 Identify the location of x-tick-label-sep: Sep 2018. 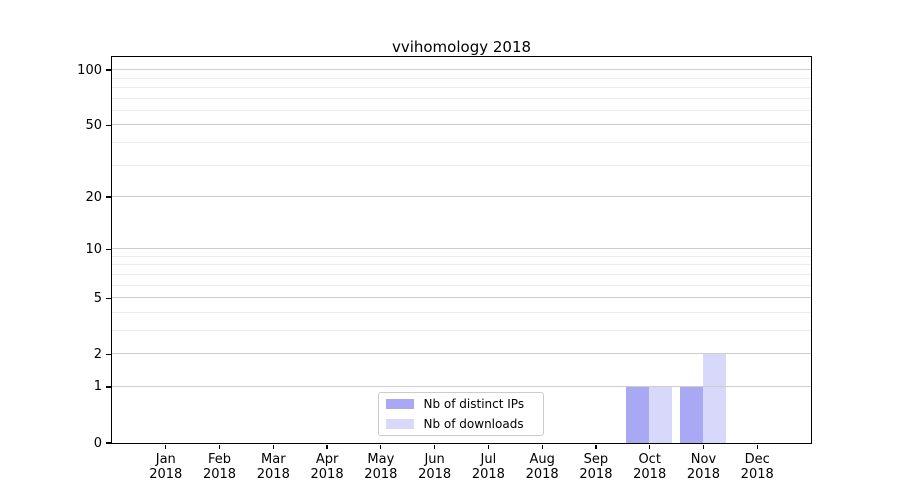
(596, 467).